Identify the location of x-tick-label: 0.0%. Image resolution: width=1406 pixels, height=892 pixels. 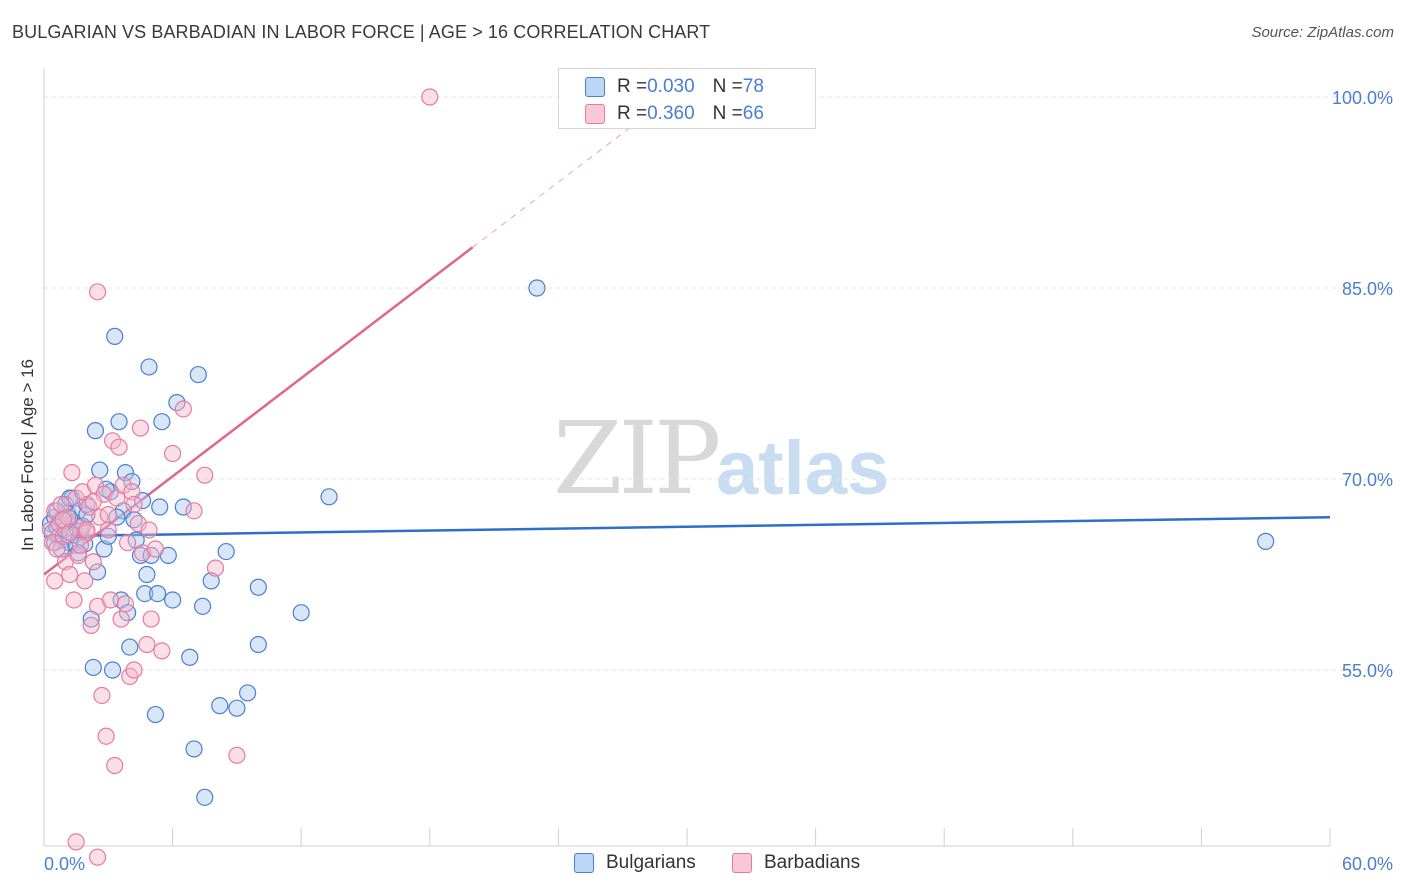
(64, 864).